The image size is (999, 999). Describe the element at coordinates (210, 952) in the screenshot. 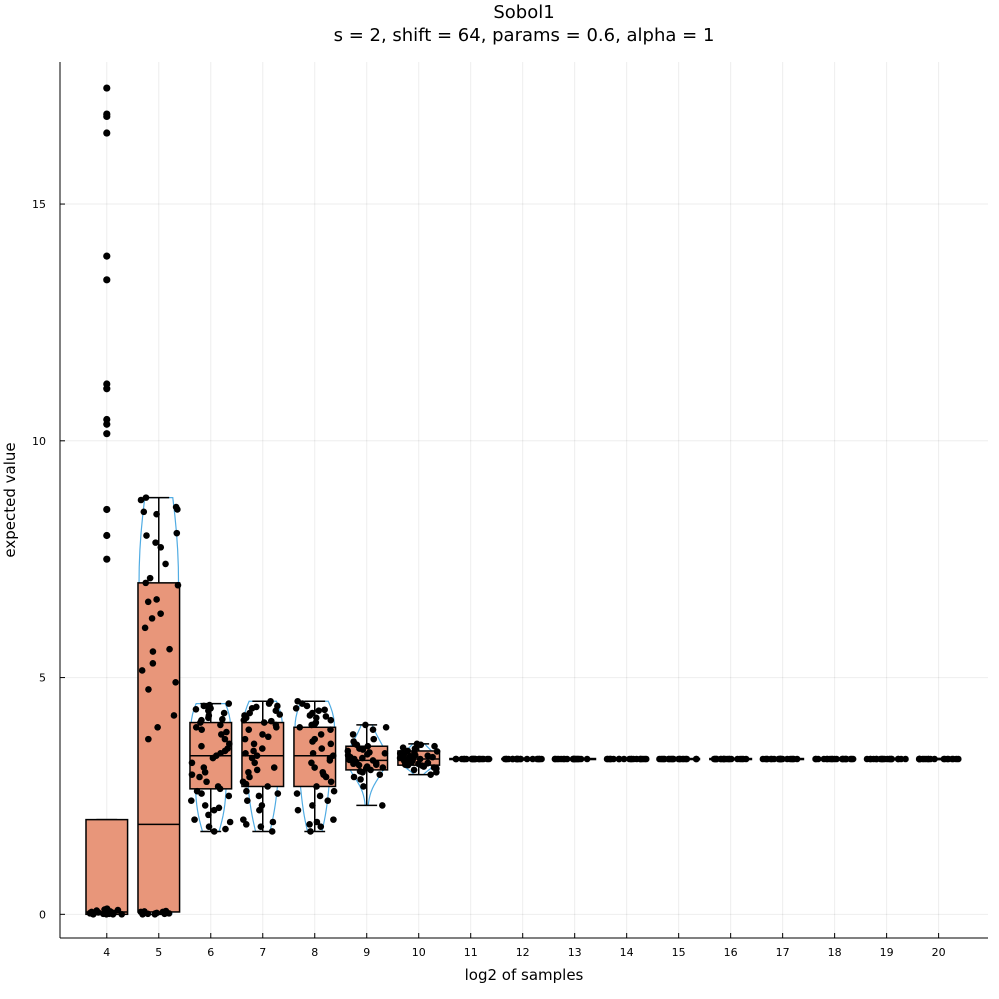

I see `x-tick-label: 6` at that location.